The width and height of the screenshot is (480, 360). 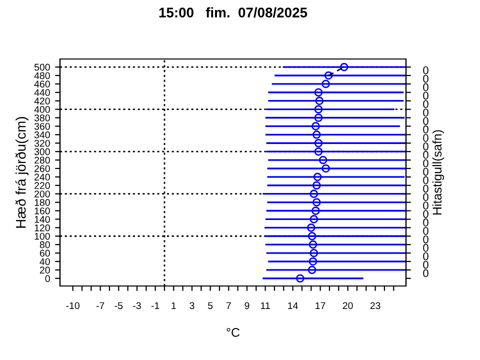 I want to click on y-tick-label: 200, so click(x=42, y=194).